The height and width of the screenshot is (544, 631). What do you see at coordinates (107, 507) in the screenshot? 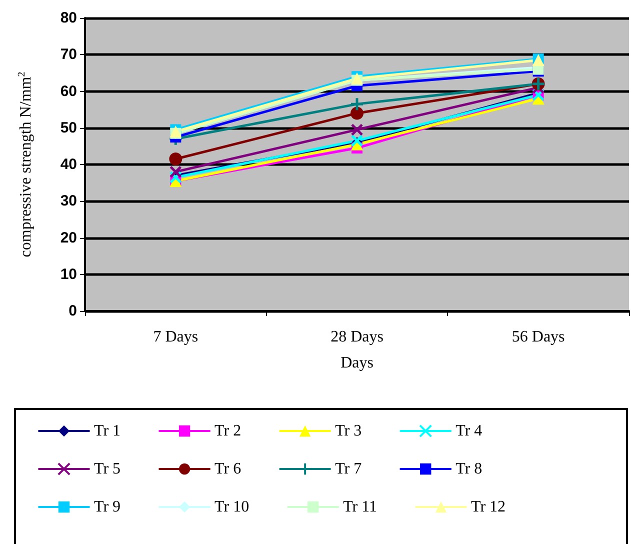
I see `legend-label: Tr 9` at bounding box center [107, 507].